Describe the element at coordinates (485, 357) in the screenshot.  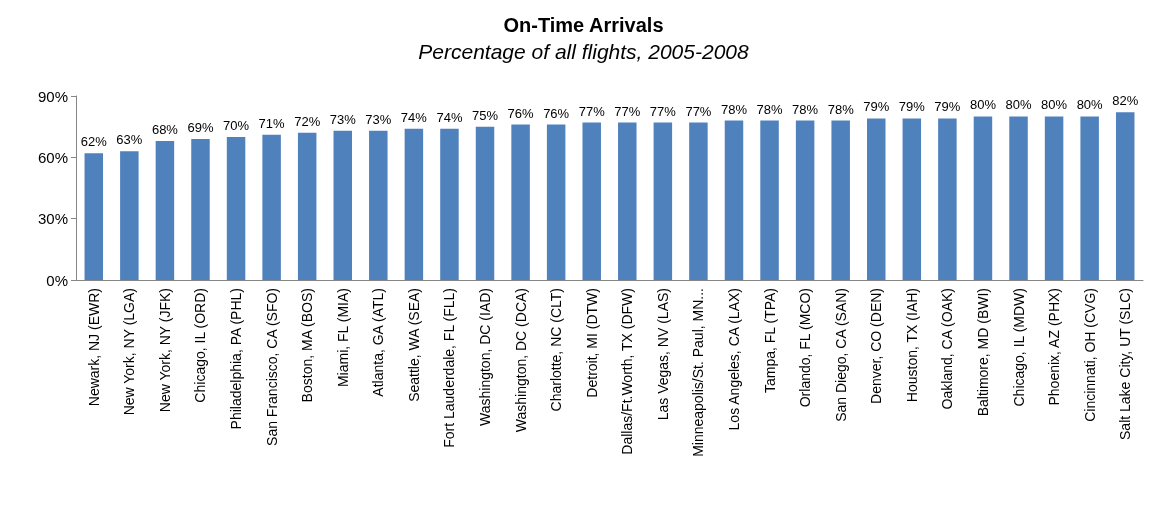
I see `x-tick-label: Washington, DC (IAD)` at that location.